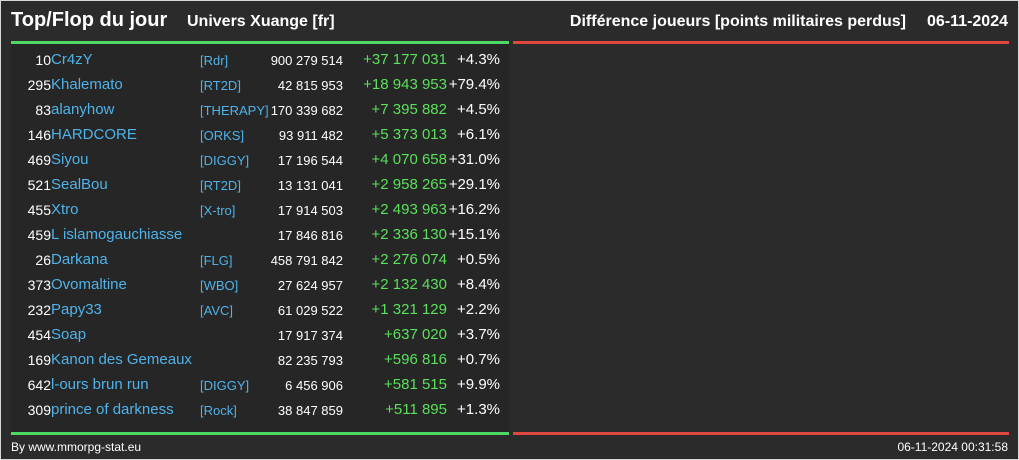  What do you see at coordinates (216, 310) in the screenshot?
I see `alliance-tag-link: [AVC]` at bounding box center [216, 310].